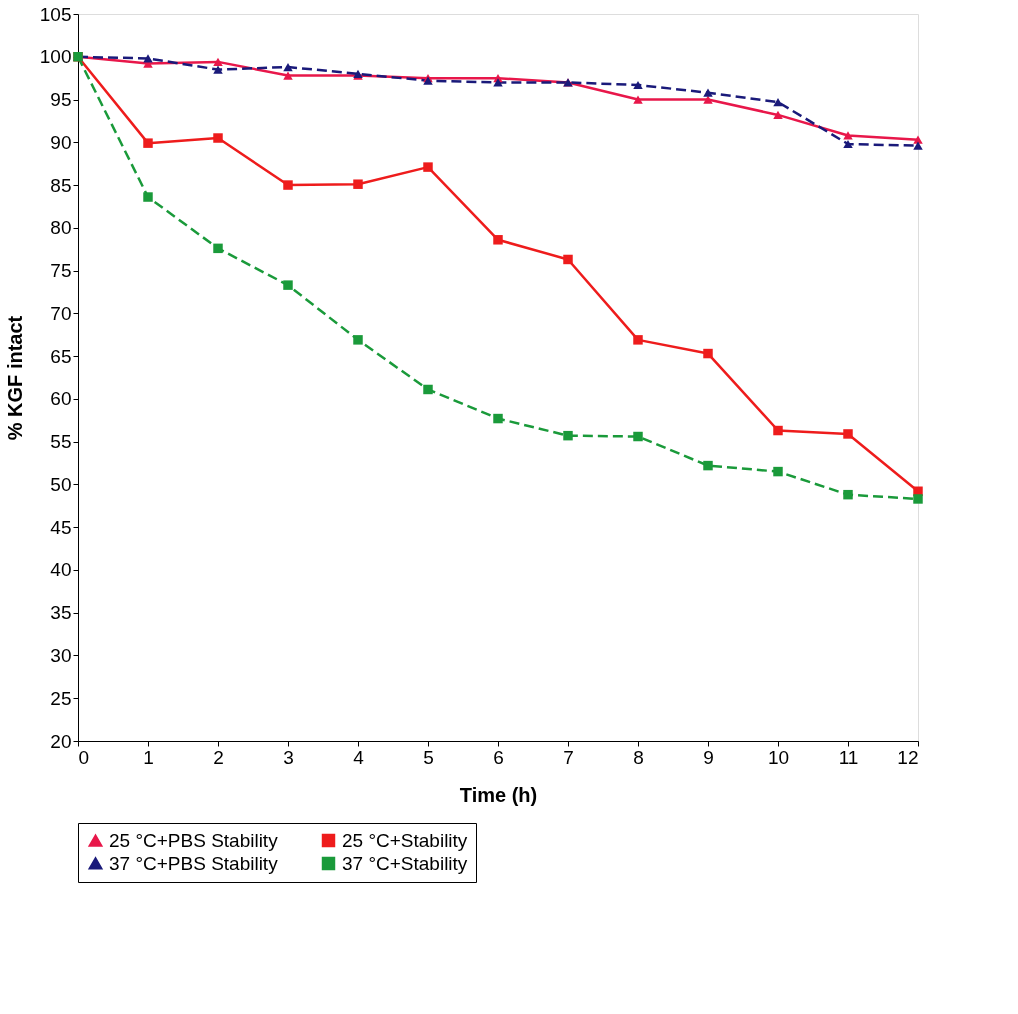  I want to click on x-tick-label: 12, so click(908, 757).